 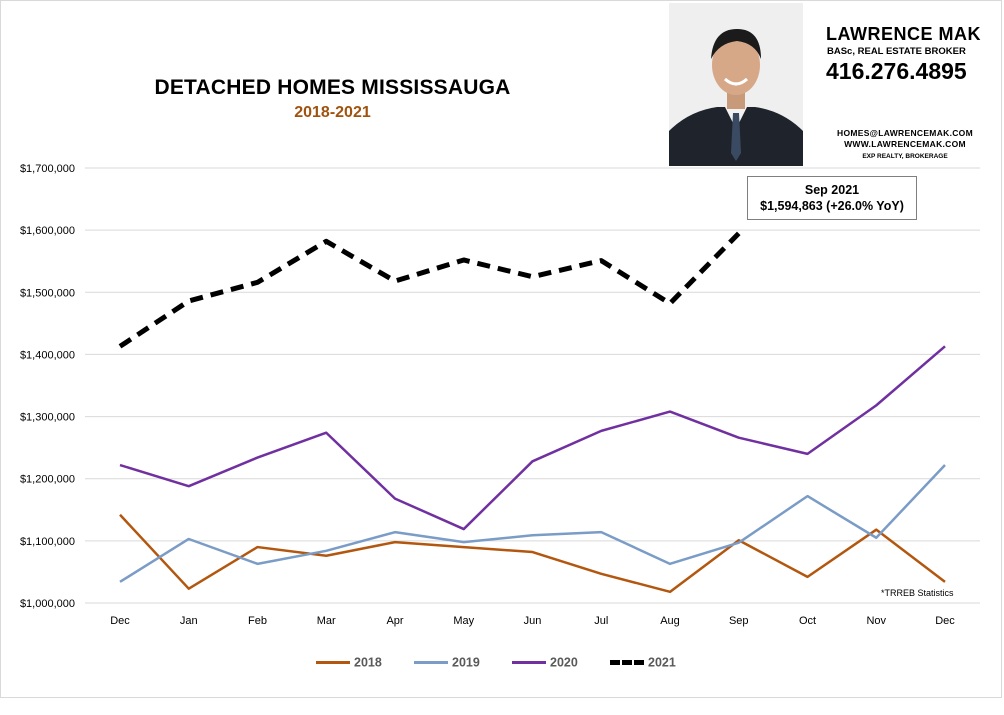 What do you see at coordinates (326, 621) in the screenshot?
I see `x-tick-label: Mar` at bounding box center [326, 621].